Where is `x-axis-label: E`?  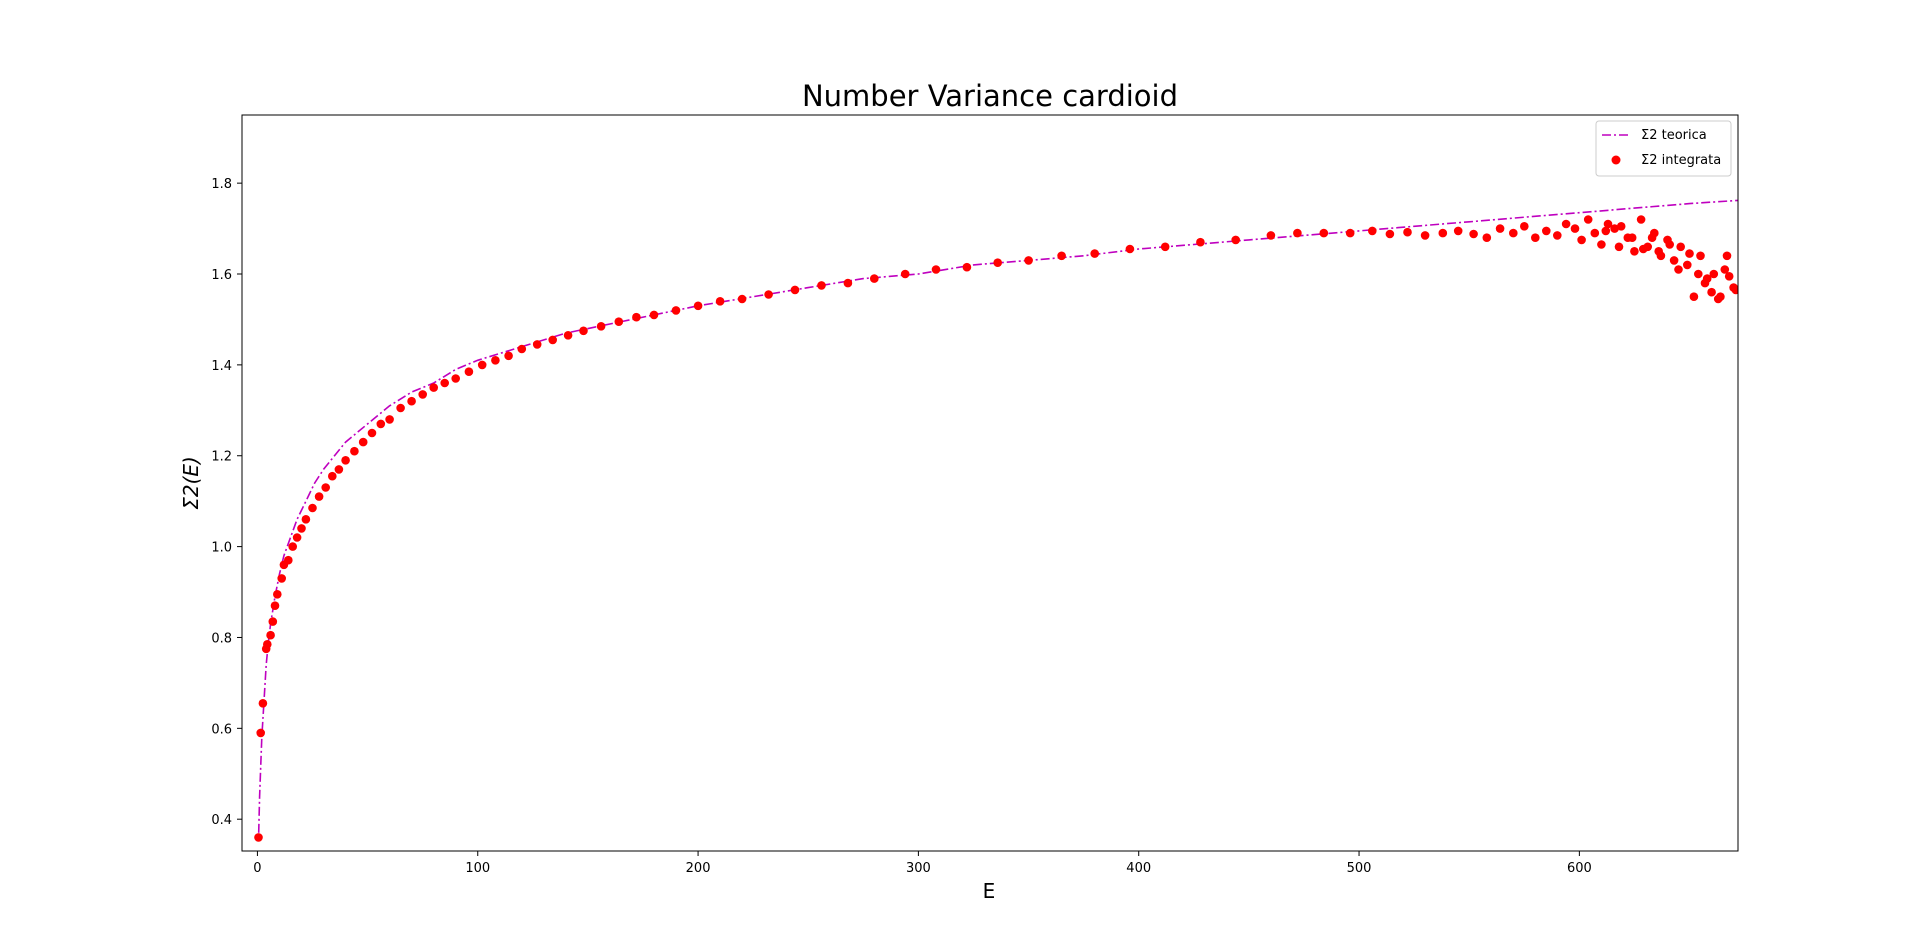 x-axis-label: E is located at coordinates (989, 891).